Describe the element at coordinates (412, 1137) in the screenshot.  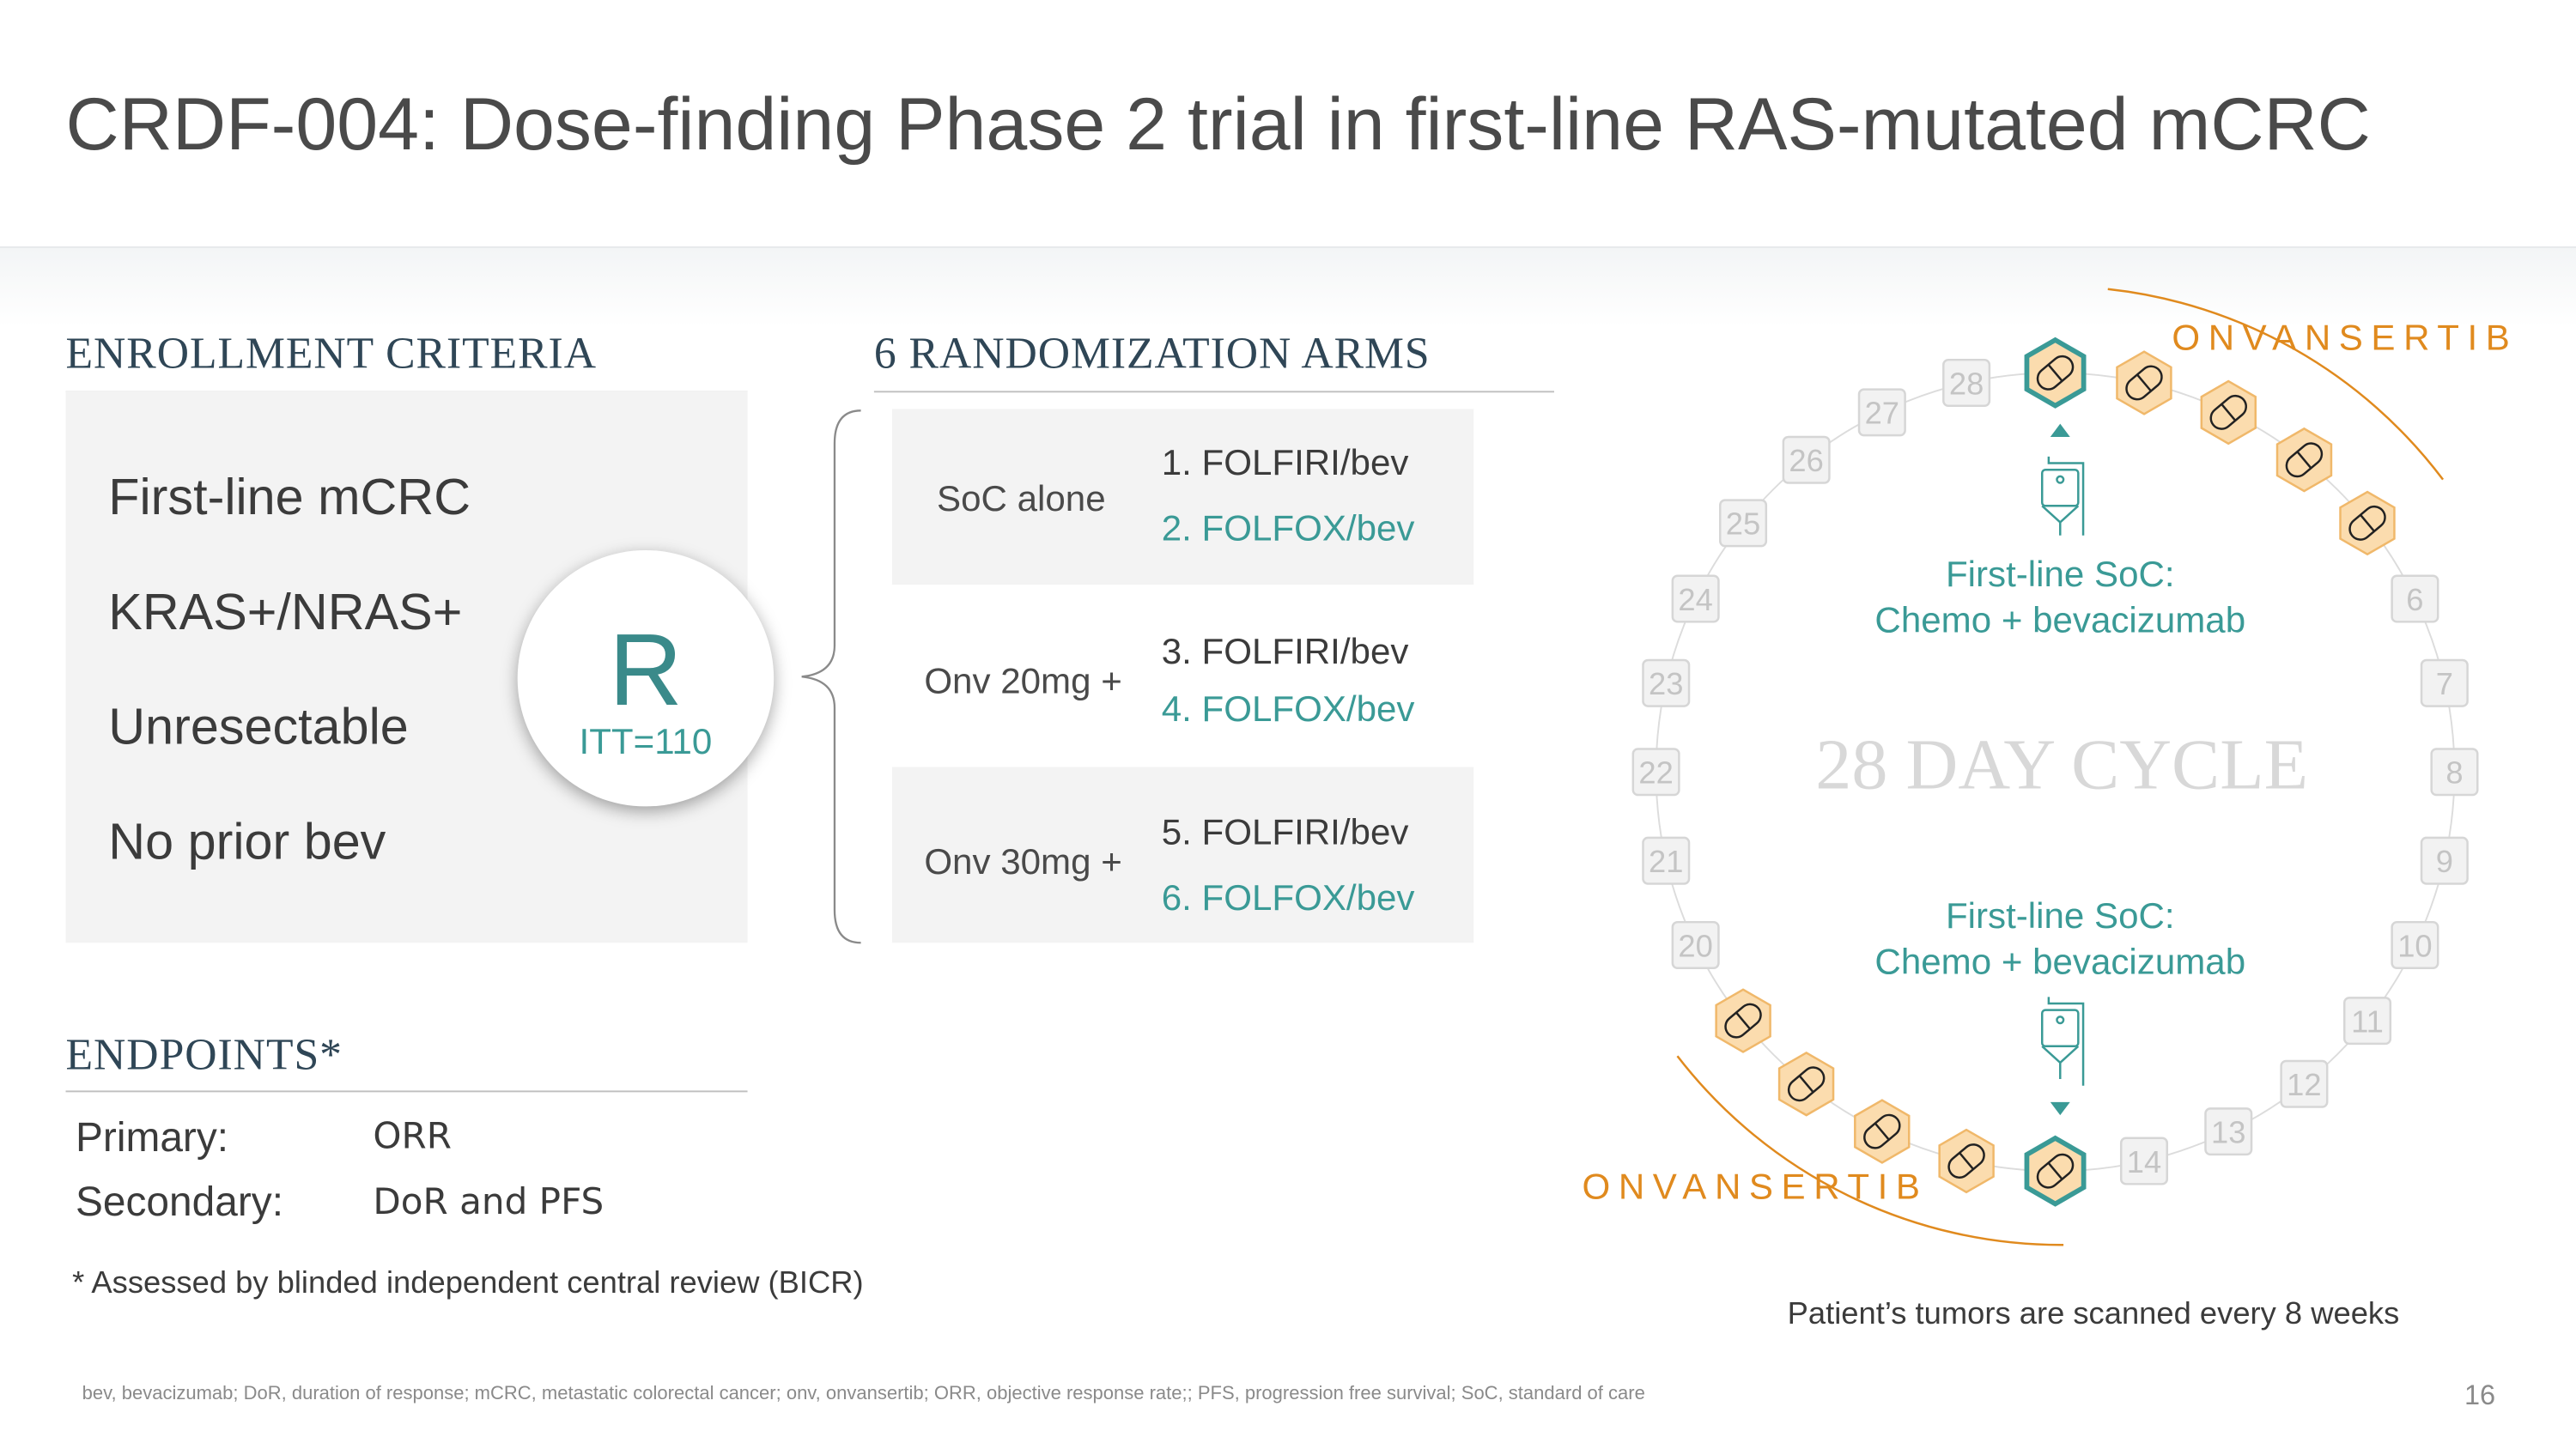
I see `primary-value: ORR` at that location.